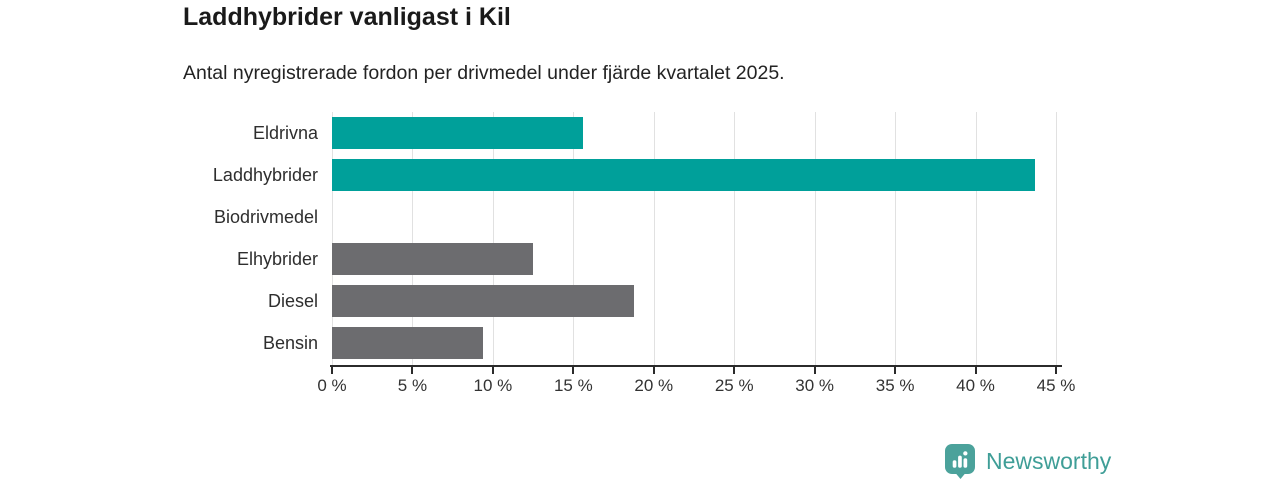 This screenshot has height=480, width=1280. I want to click on x-axis-tick-label: 20 %, so click(654, 385).